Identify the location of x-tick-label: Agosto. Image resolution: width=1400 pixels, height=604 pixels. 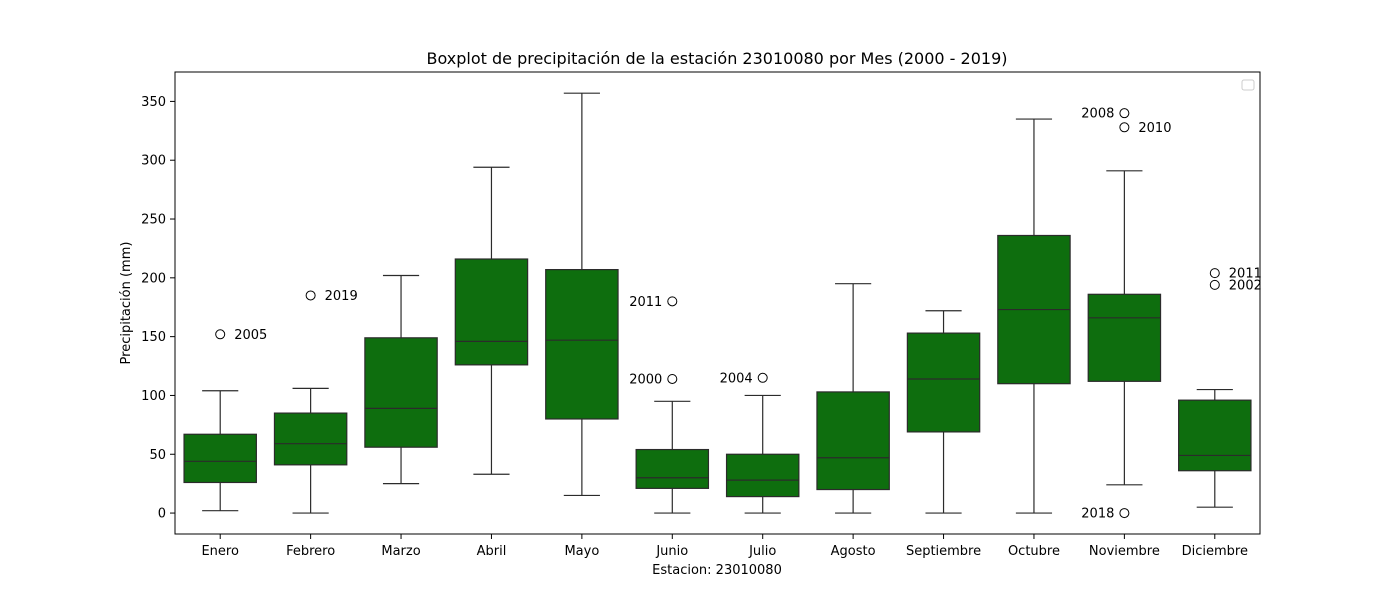
(853, 551).